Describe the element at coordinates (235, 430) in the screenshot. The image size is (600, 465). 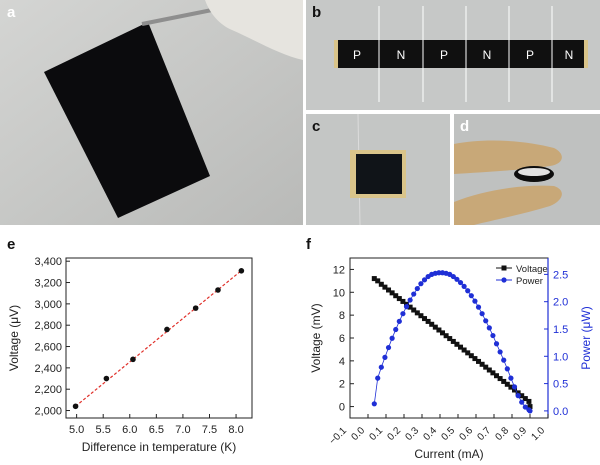
I see `x-tick-label: 8.0` at that location.